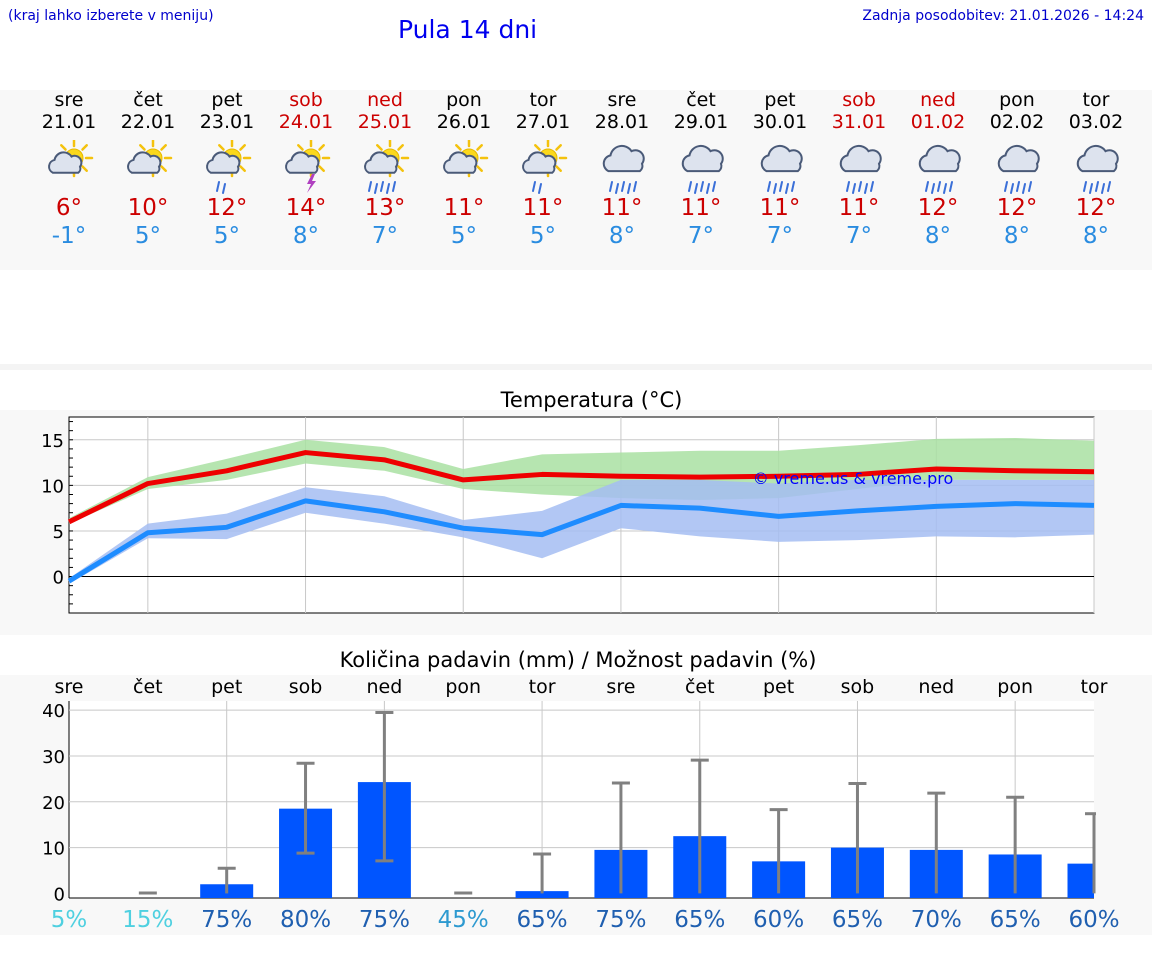  Describe the element at coordinates (591, 400) in the screenshot. I see `chart-title: Temperatura (°C)` at that location.